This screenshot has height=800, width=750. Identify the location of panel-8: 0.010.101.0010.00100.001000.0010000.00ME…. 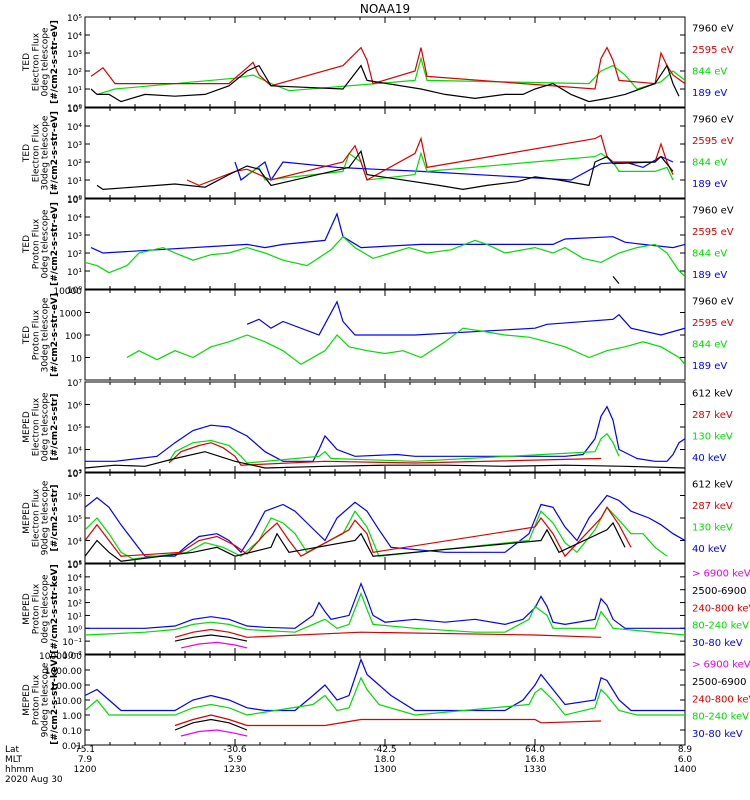
(386, 702).